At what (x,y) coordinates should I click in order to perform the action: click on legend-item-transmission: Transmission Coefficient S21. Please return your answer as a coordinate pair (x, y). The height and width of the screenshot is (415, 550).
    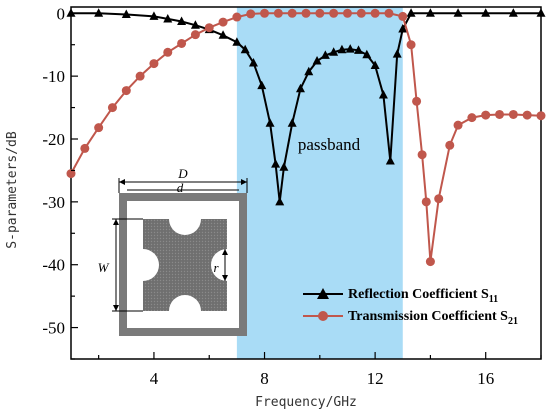
    Looking at the image, I should click on (410, 318).